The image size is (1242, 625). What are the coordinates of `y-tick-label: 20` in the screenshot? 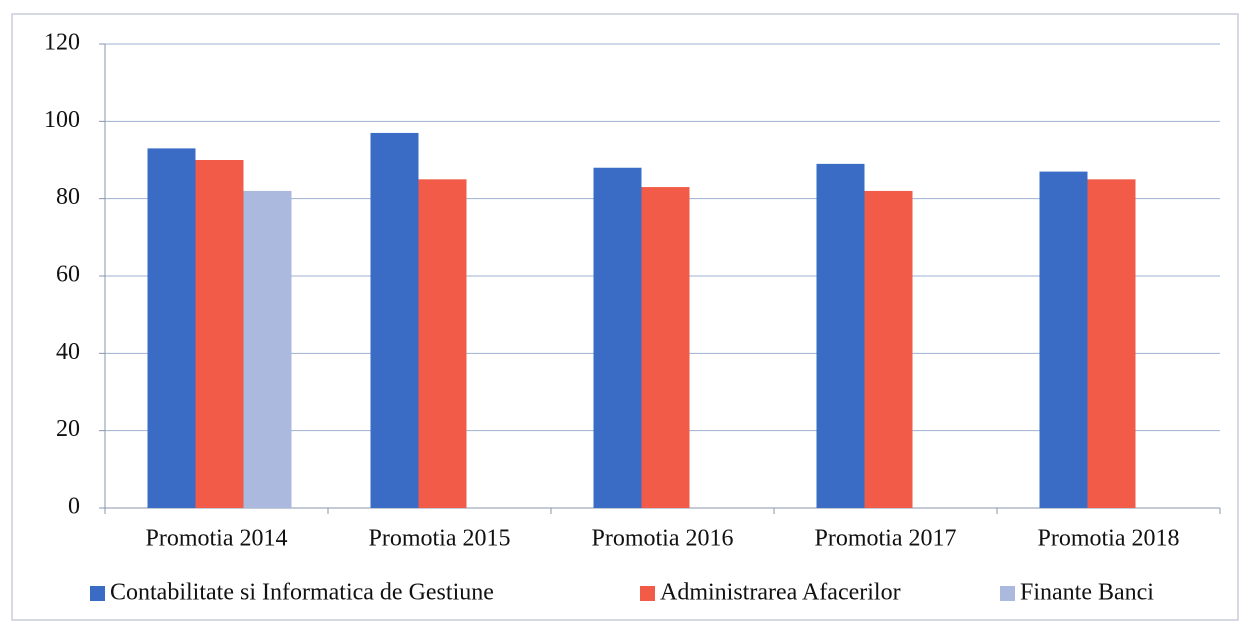 It's located at (68, 429).